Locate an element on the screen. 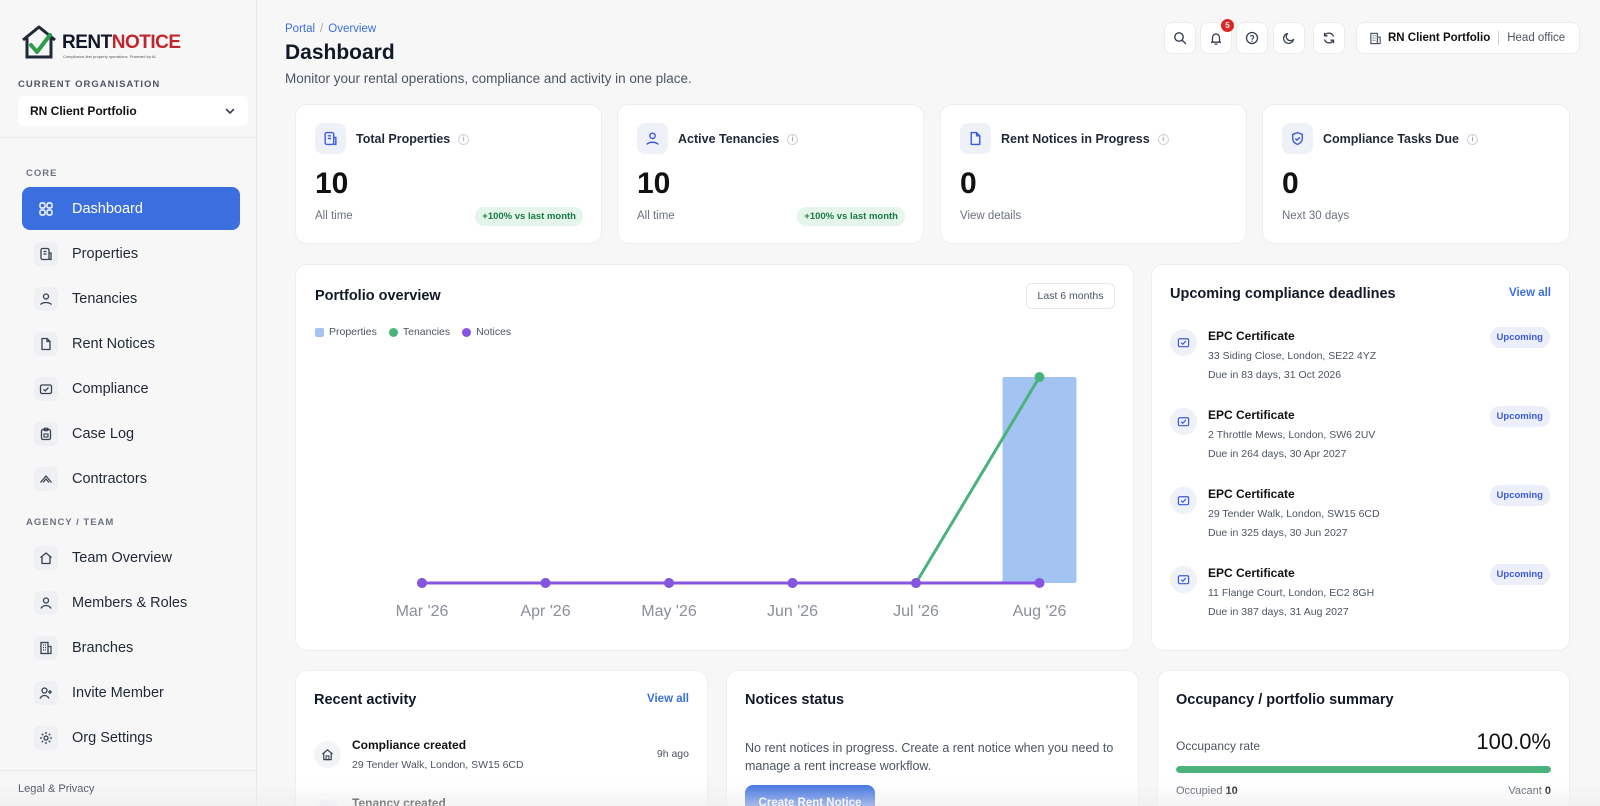 The image size is (1600, 806). card-title: Notices status is located at coordinates (795, 700).